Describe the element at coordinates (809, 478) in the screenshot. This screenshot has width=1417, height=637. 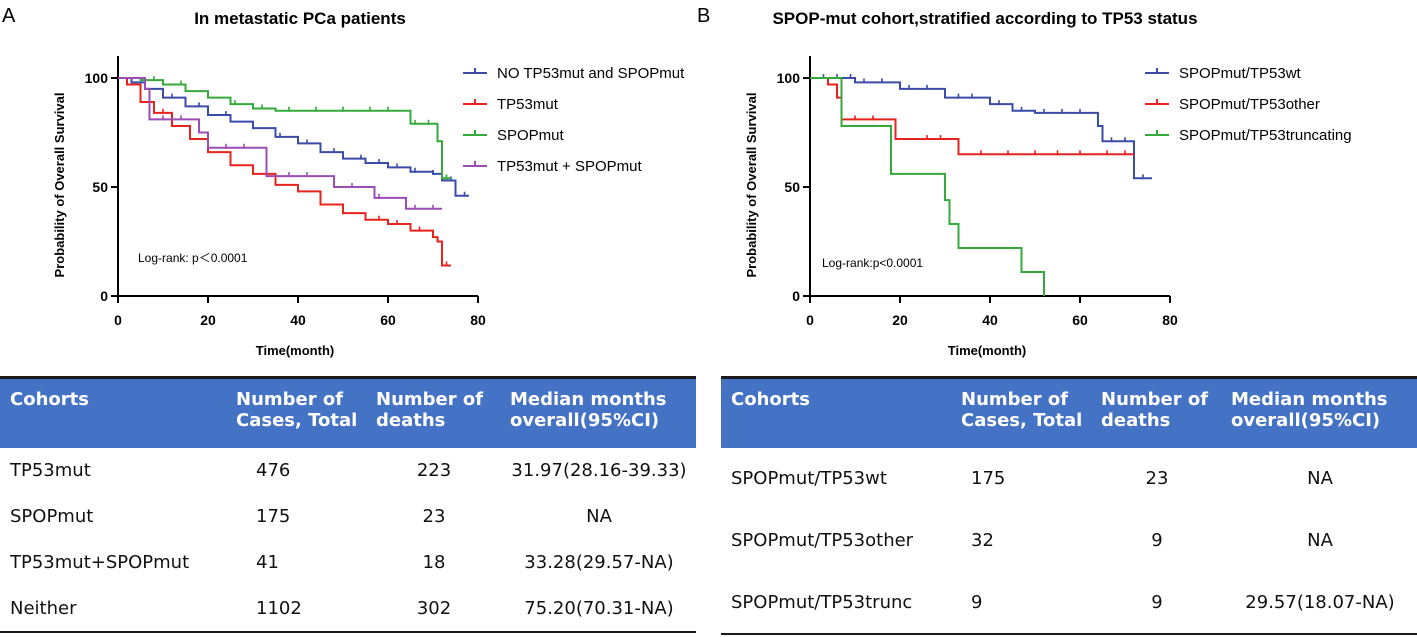
I see `table-cell: SPOPmut/TP53wt` at that location.